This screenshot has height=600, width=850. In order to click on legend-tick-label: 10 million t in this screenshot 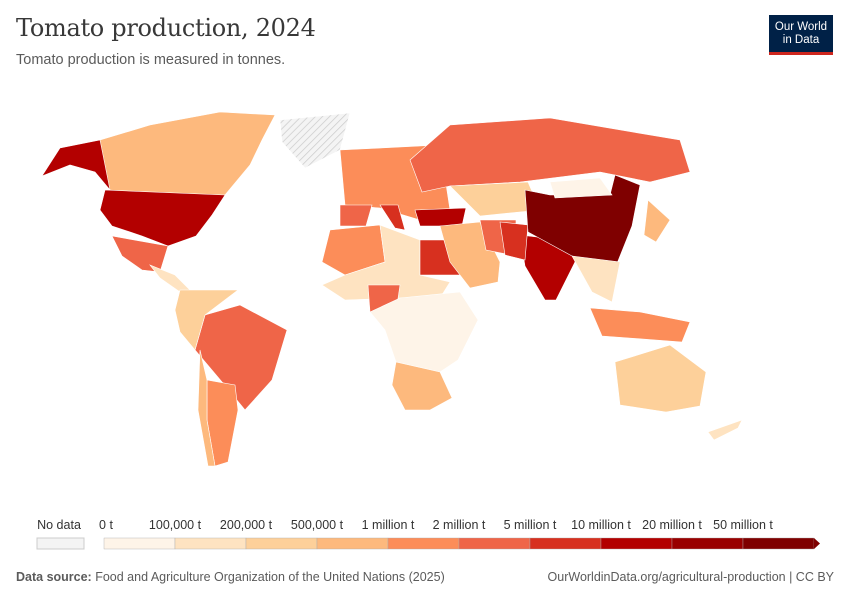, I will do `click(601, 525)`.